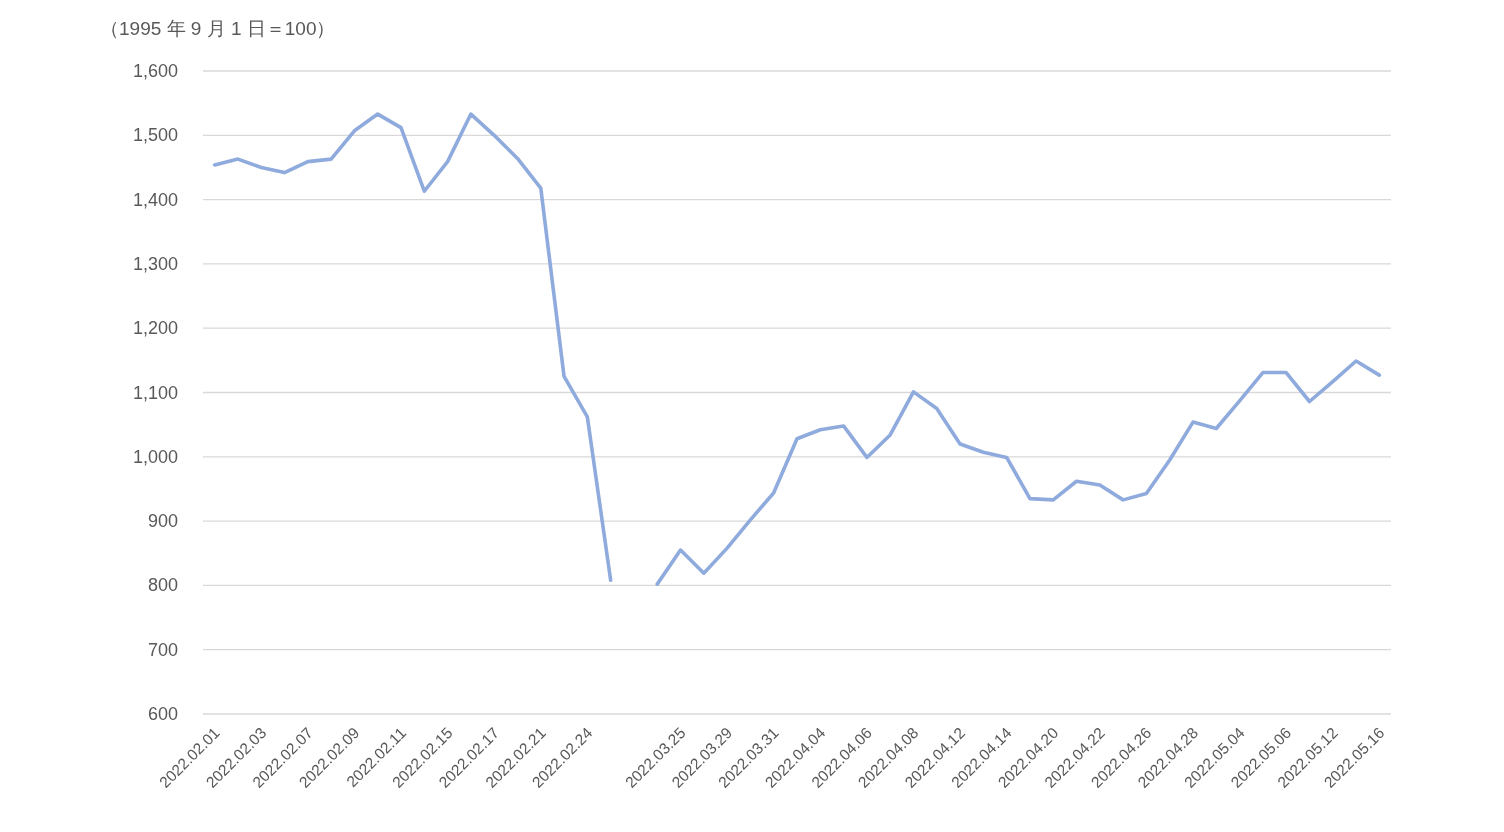  Describe the element at coordinates (155, 328) in the screenshot. I see `y-tick-label: 1,200` at that location.